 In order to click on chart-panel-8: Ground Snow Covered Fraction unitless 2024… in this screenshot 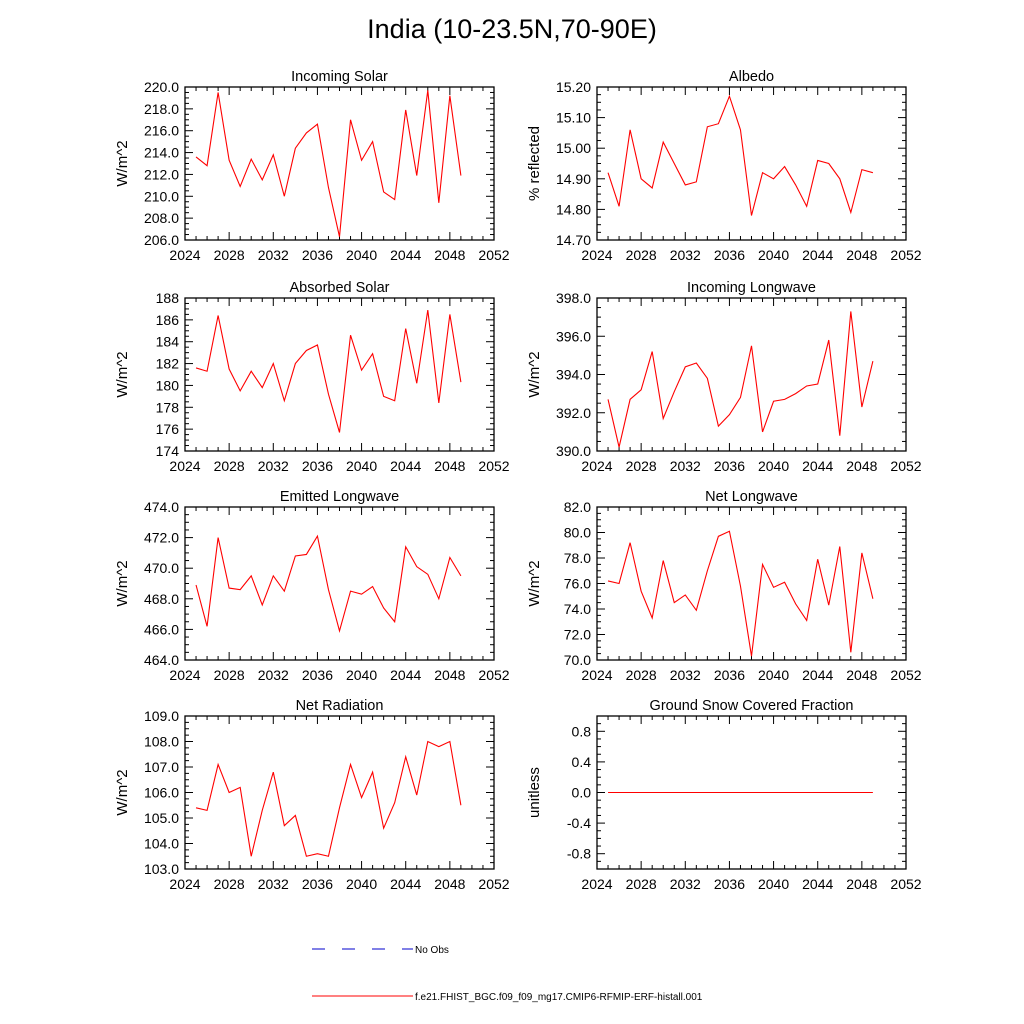, I will do `click(724, 795)`.